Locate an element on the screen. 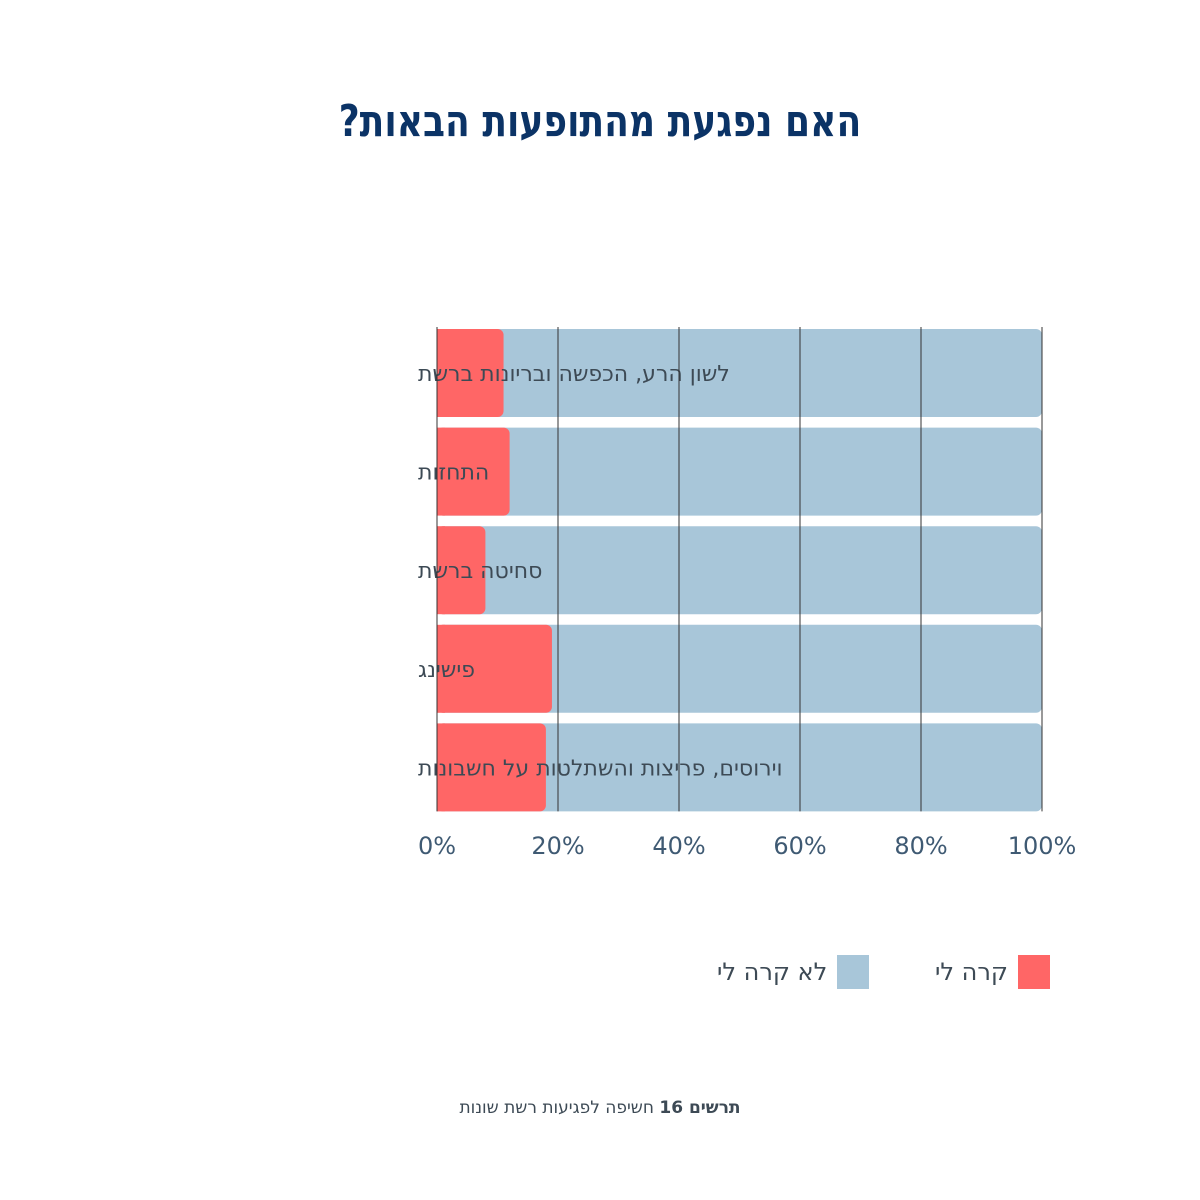 The height and width of the screenshot is (1200, 1200). category-label: התחזות is located at coordinates (453, 473).